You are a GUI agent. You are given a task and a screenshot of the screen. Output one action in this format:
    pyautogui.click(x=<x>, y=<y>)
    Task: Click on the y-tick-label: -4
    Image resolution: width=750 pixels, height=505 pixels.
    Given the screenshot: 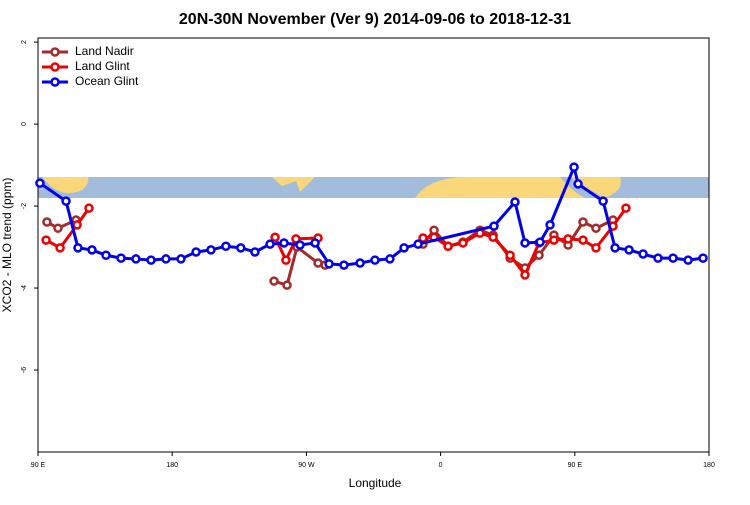 What is the action you would take?
    pyautogui.click(x=24, y=288)
    